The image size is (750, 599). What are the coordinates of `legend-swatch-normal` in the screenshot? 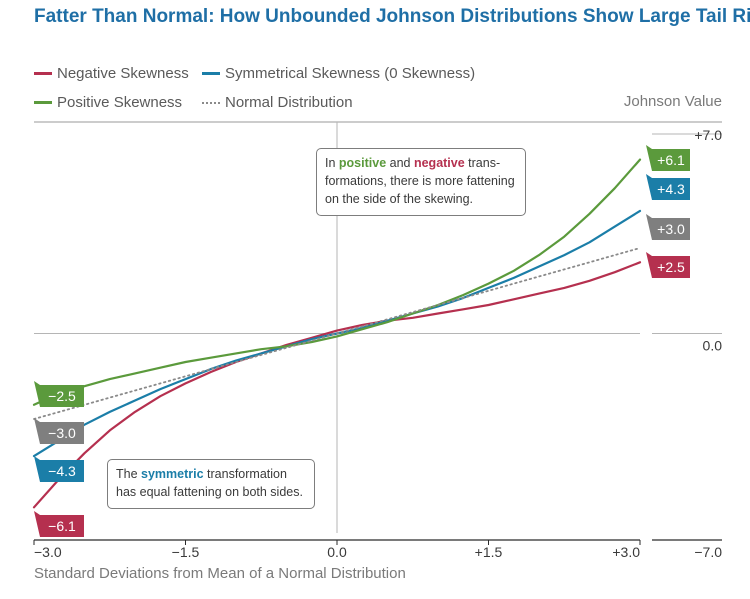 It's located at (211, 102).